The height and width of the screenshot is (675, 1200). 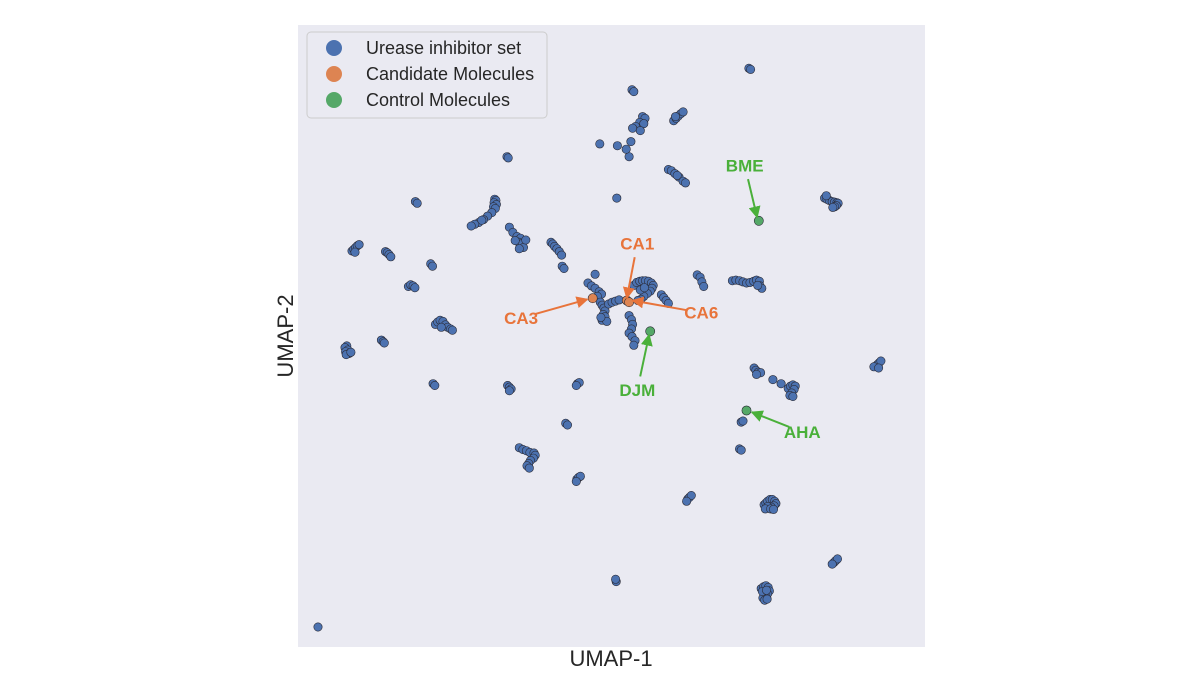 I want to click on annotation-arrow-ca6, so click(x=659, y=304).